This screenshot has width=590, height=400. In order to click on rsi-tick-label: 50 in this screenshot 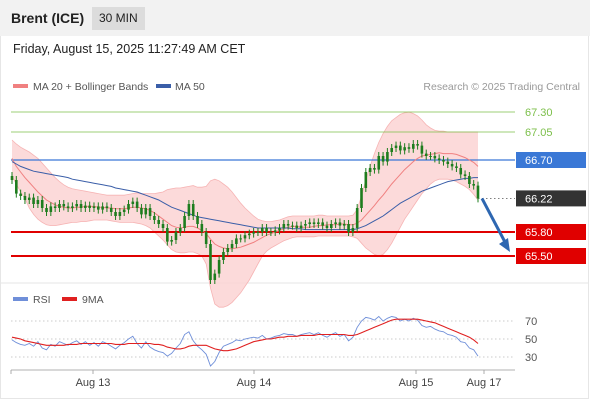, I will do `click(531, 340)`.